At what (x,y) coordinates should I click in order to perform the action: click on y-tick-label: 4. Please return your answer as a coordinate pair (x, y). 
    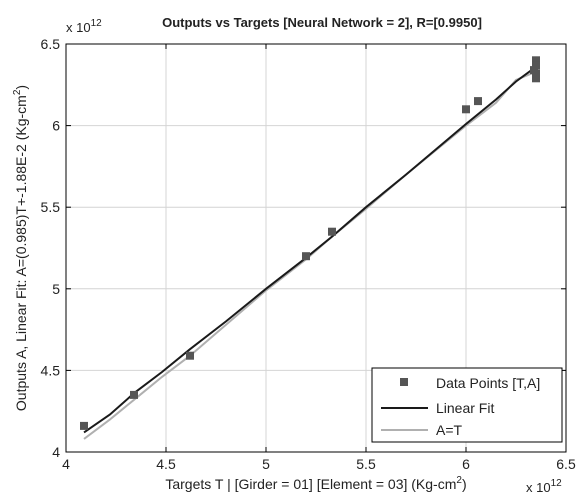
    Looking at the image, I should click on (56, 452).